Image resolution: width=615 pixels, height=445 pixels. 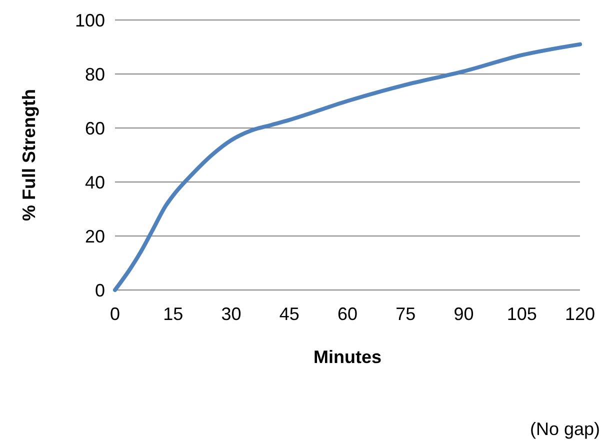 I want to click on y-tick-label: 0, so click(x=99, y=290).